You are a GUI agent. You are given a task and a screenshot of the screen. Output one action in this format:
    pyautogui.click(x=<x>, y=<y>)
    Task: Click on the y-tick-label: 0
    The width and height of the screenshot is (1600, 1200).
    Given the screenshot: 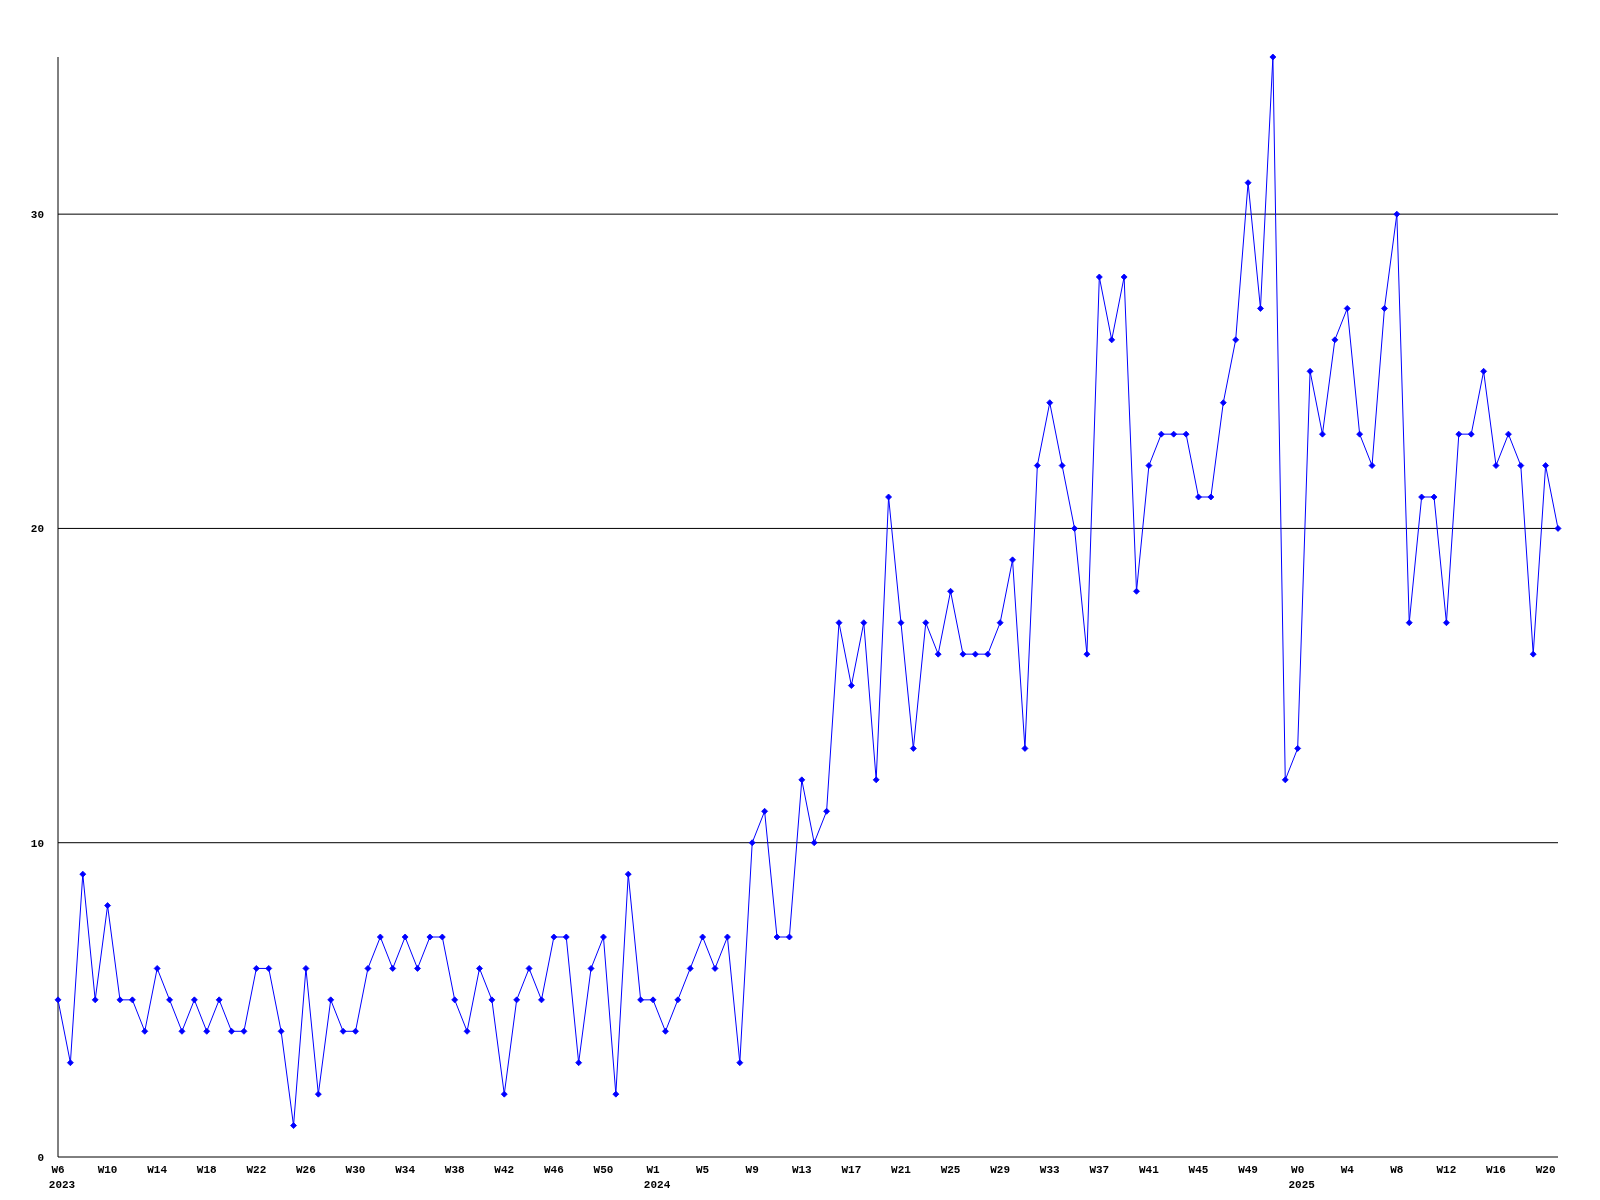 What is the action you would take?
    pyautogui.click(x=40, y=1157)
    